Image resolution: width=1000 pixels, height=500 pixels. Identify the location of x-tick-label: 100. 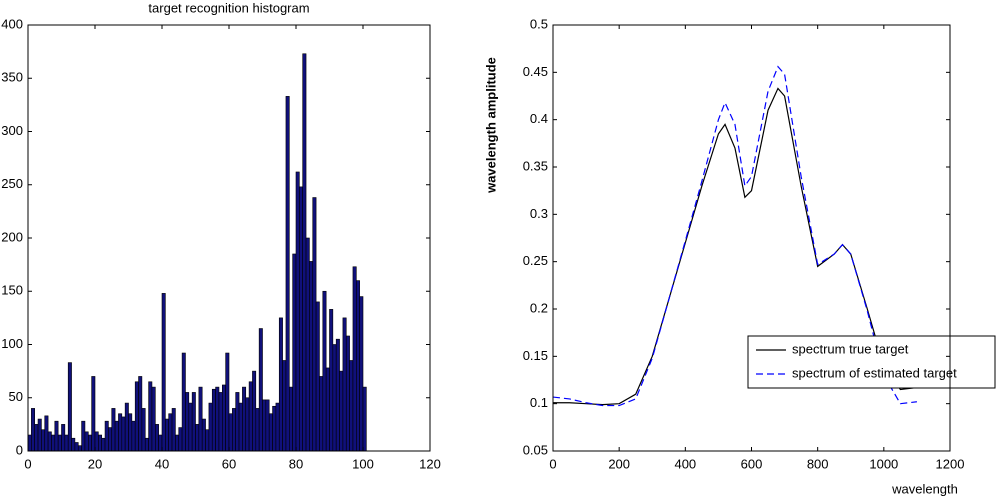
(363, 463).